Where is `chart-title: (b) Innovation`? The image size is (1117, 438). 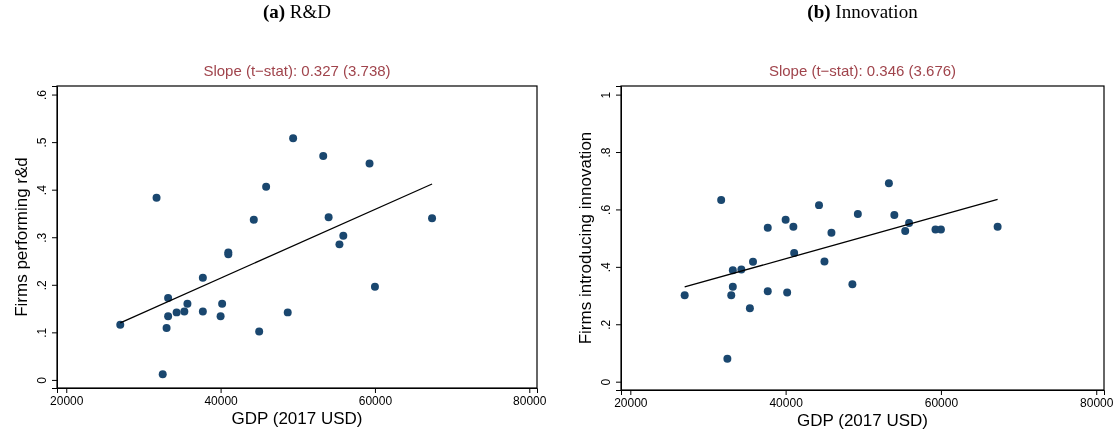 chart-title: (b) Innovation is located at coordinates (863, 12).